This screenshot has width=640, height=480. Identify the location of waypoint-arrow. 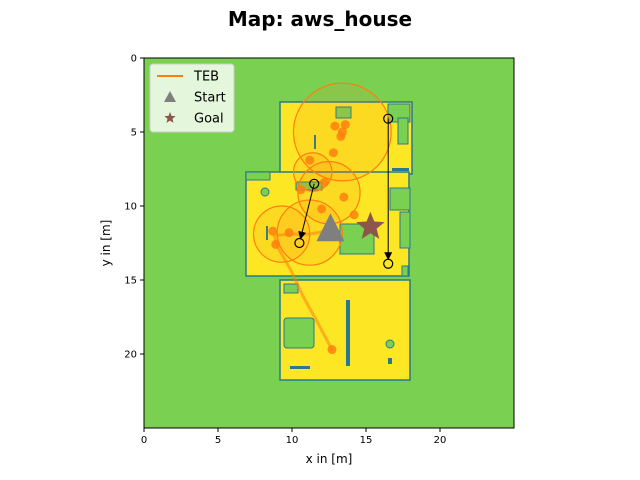
(306, 211).